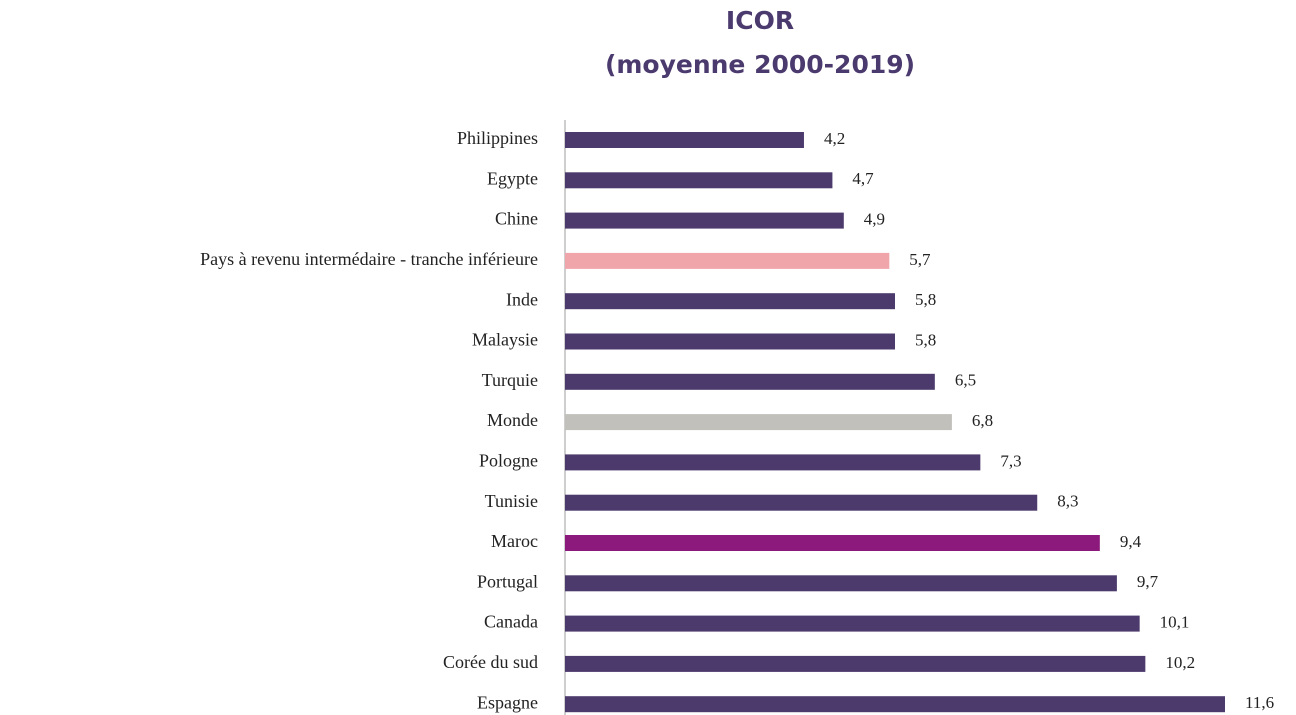 The image size is (1296, 715). I want to click on value-label: 4,9, so click(874, 219).